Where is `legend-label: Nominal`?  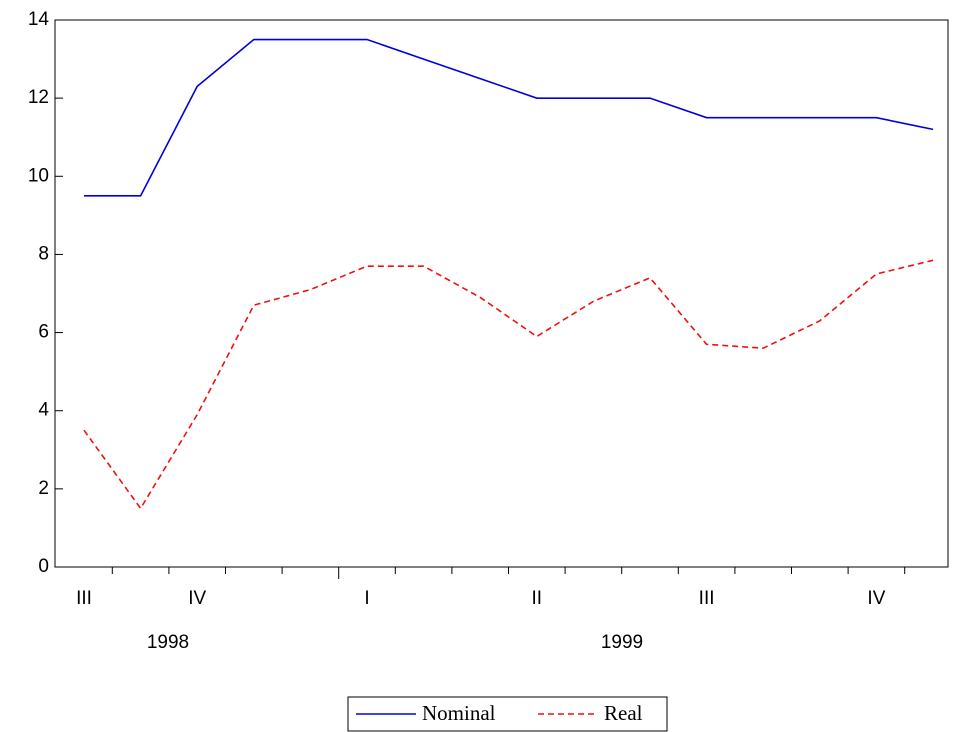
legend-label: Nominal is located at coordinates (459, 713).